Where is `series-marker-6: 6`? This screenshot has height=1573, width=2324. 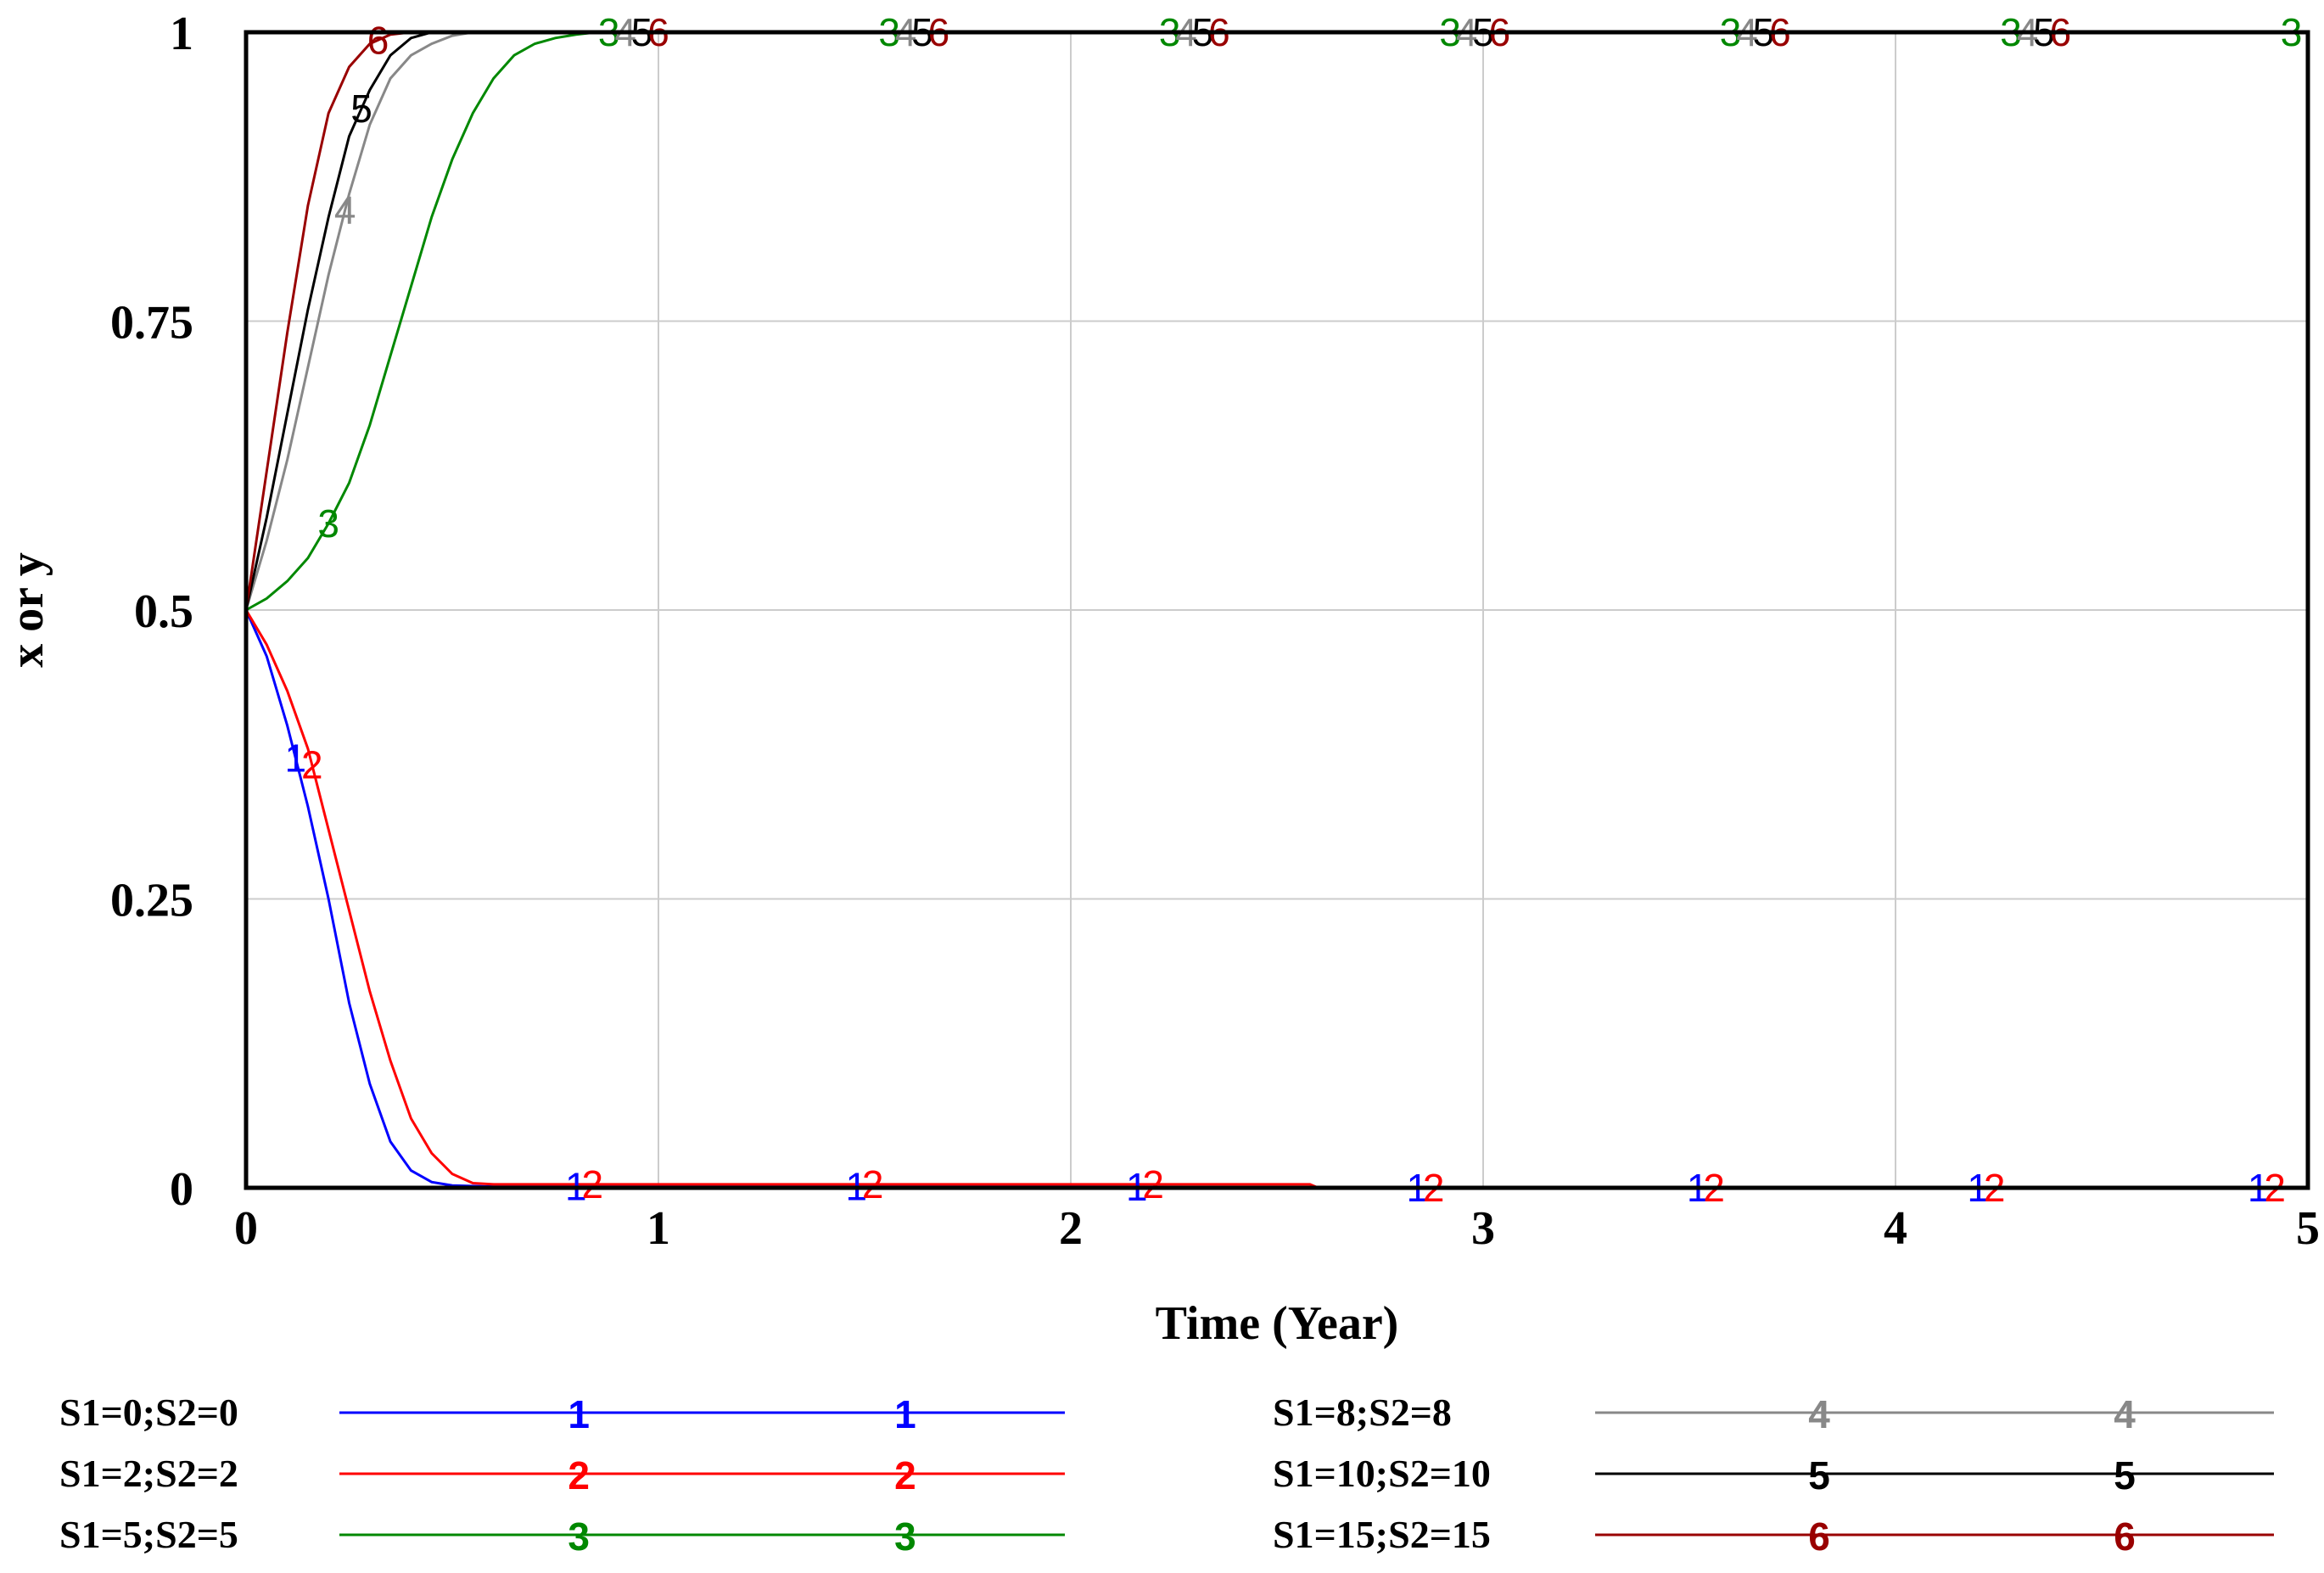
series-marker-6: 6 is located at coordinates (378, 40).